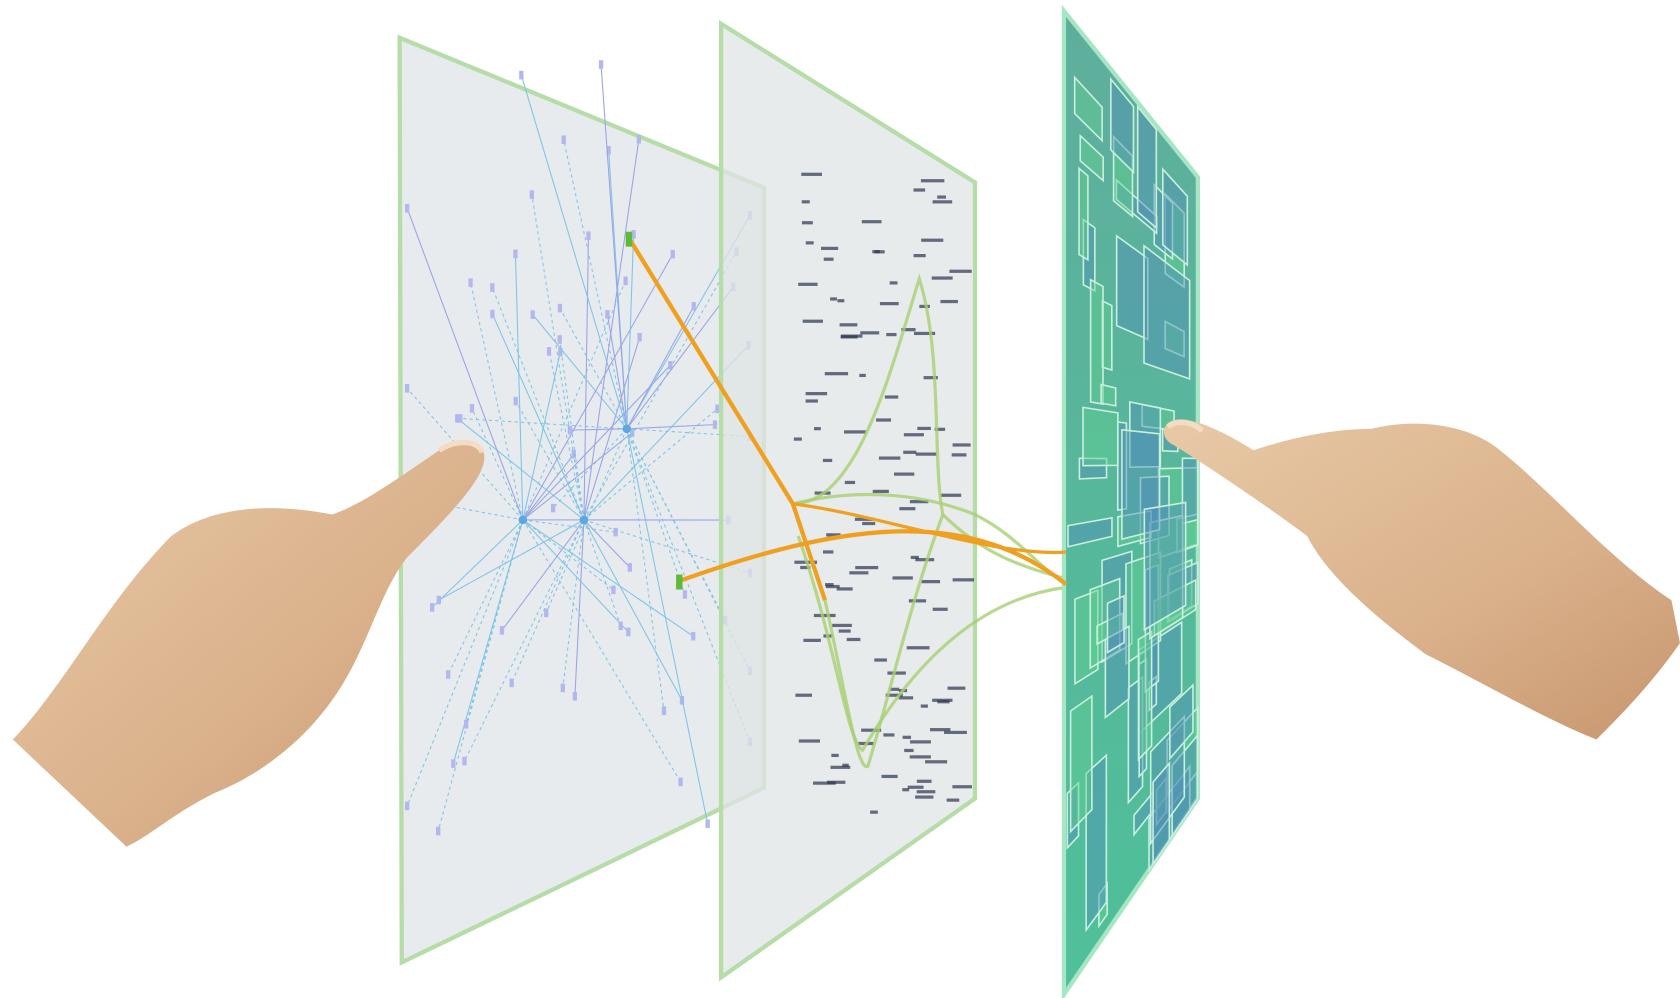  I want to click on curve, so click(929, 427).